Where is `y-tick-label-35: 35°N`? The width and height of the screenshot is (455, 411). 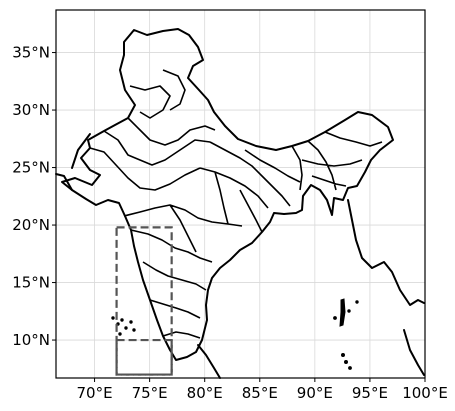
y-tick-label-35: 35°N is located at coordinates (31, 53).